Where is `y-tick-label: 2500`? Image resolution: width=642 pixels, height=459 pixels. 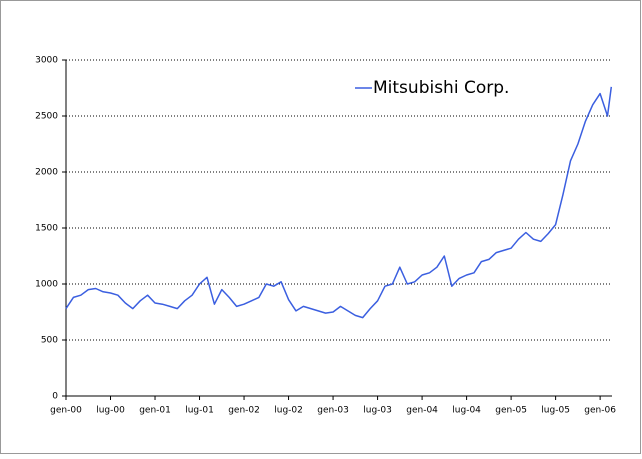 y-tick-label: 2500 is located at coordinates (46, 117).